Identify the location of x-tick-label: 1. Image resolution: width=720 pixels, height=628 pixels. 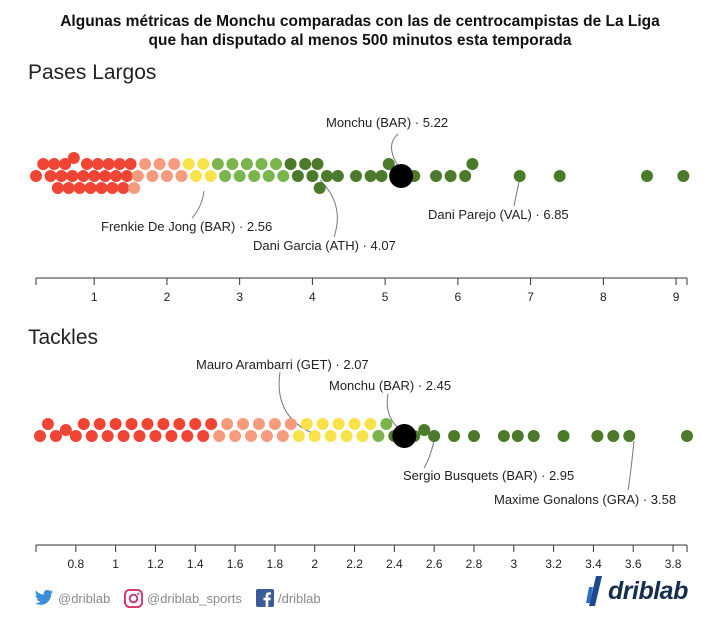
(115, 563).